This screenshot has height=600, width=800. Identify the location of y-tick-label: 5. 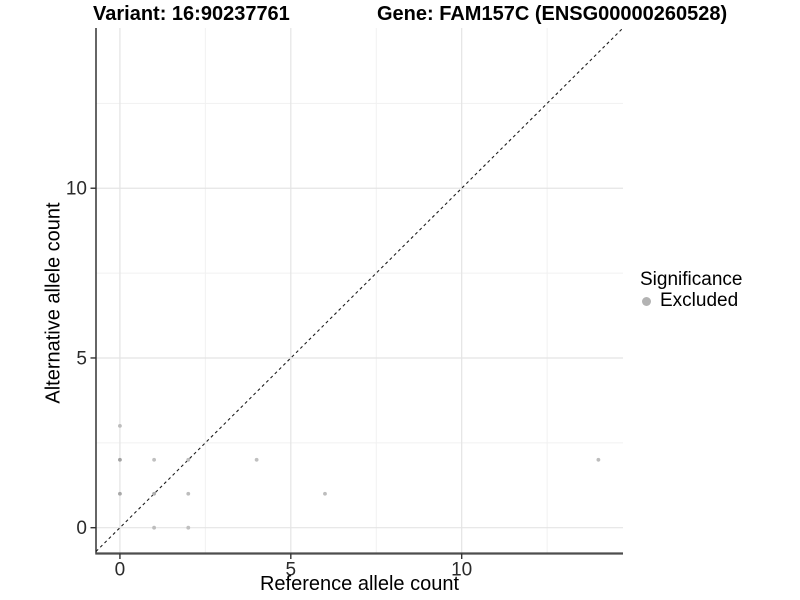
(81, 358).